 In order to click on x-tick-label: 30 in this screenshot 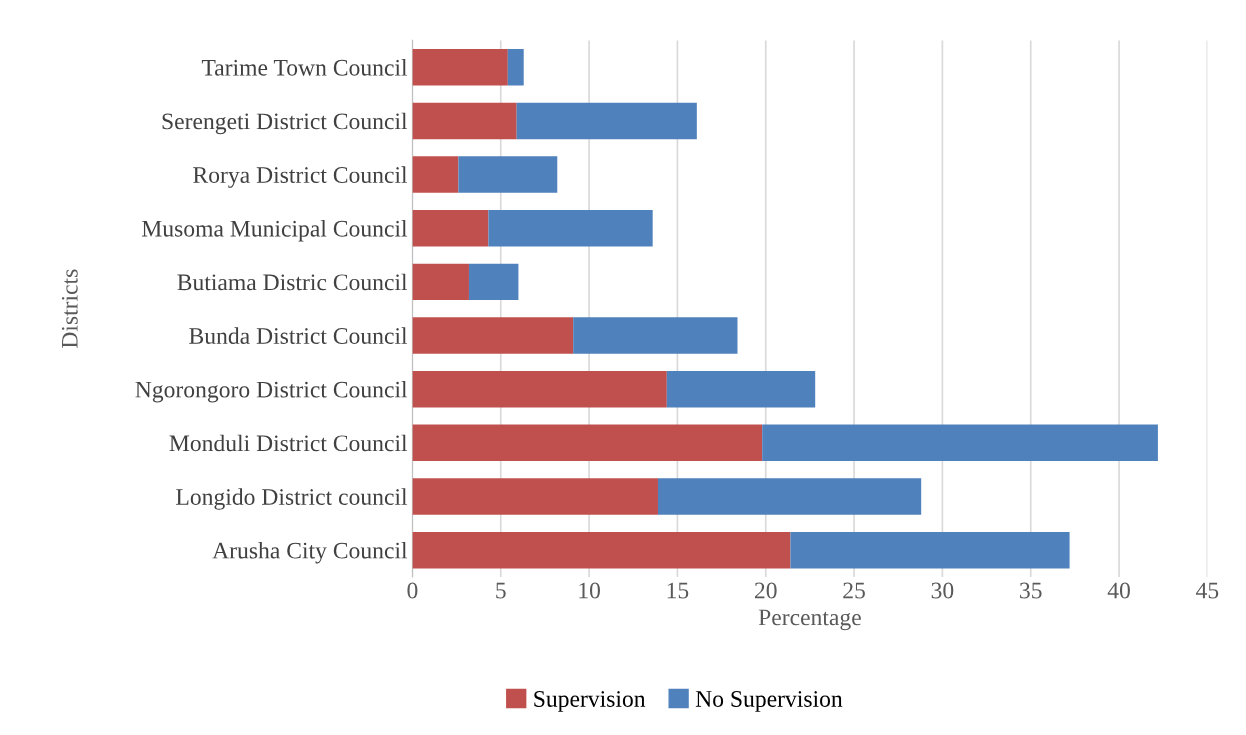, I will do `click(942, 590)`.